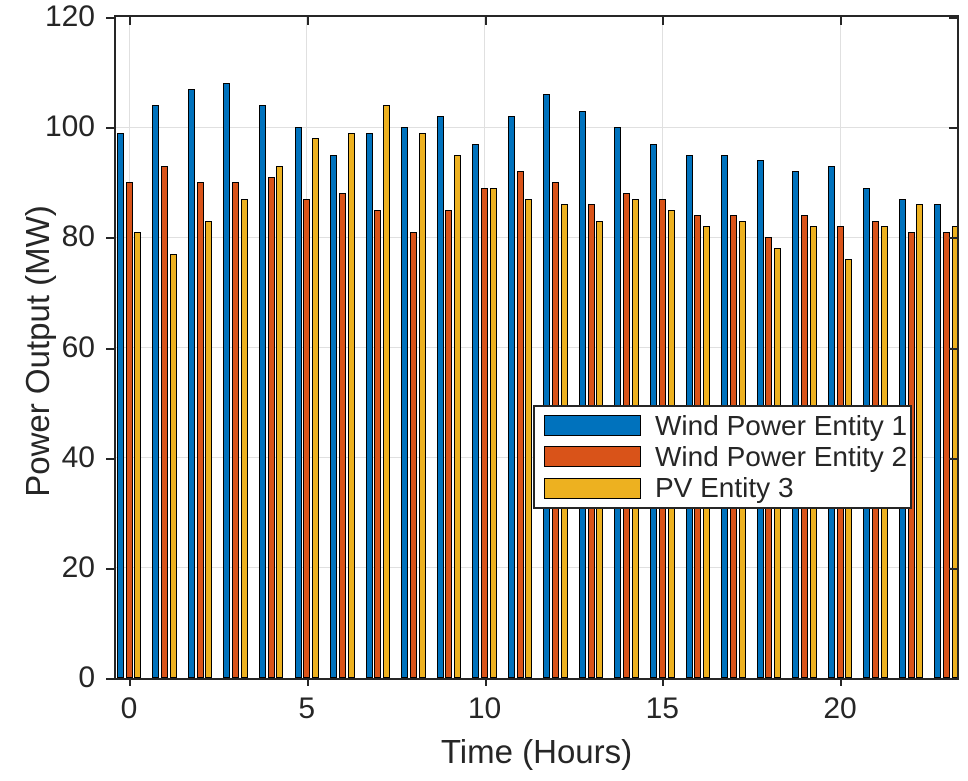  I want to click on legend-label: Wind Power Entity 1, so click(781, 425).